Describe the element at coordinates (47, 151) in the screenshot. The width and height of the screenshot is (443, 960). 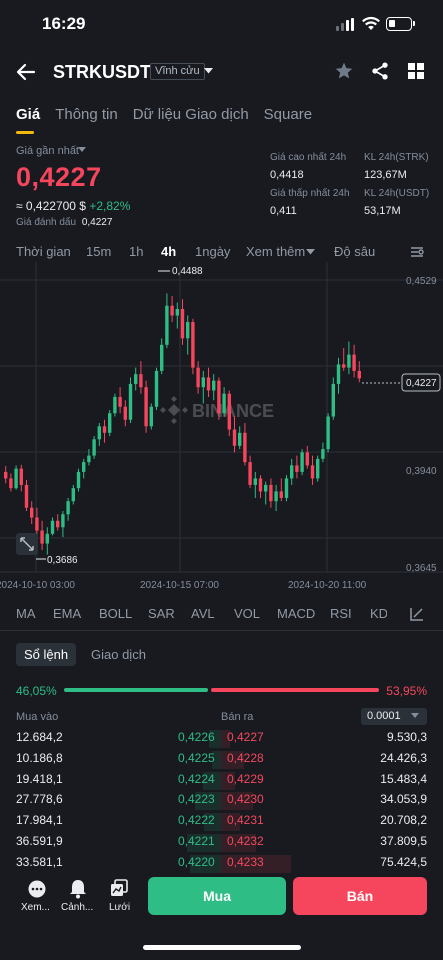
I see `last-price-label: Giá gần nhất` at that location.